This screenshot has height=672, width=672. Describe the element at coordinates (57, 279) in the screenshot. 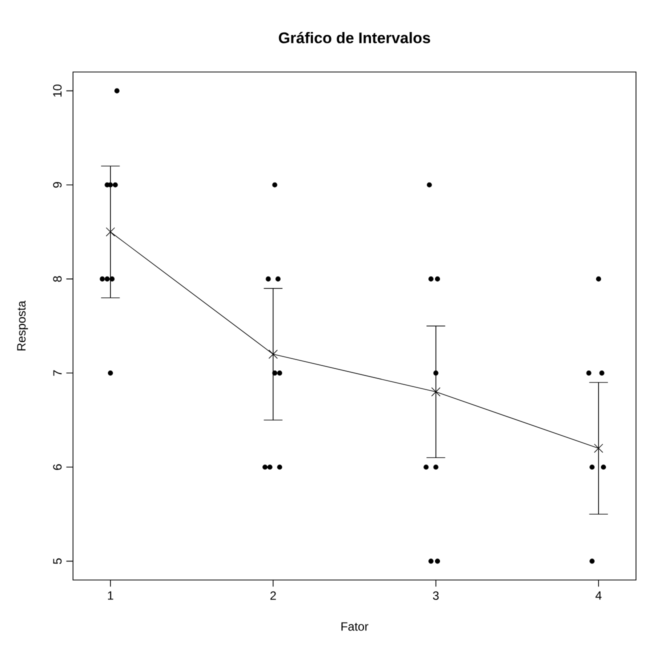

I see `y-tick-label: 8` at that location.